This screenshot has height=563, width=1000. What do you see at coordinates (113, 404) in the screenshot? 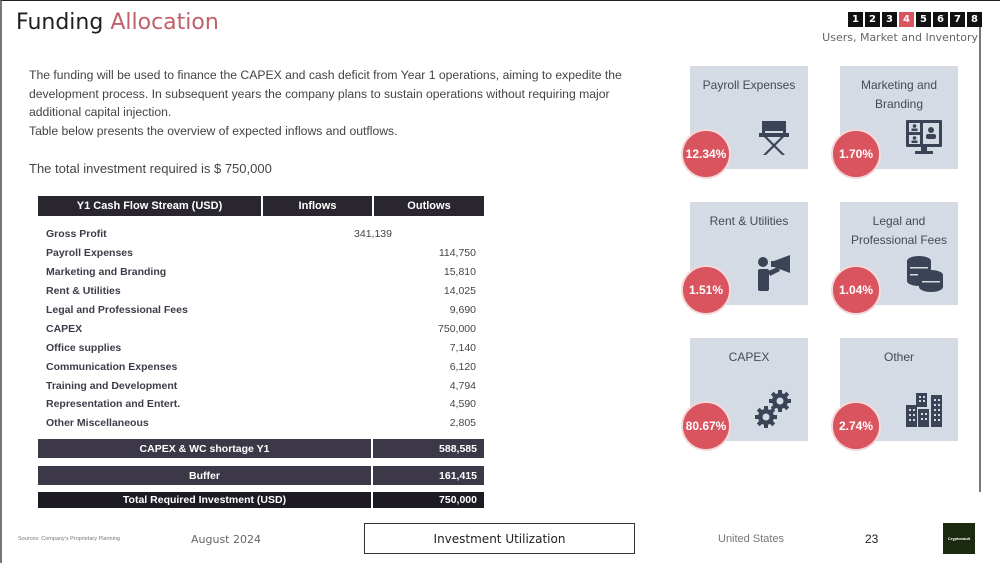
I see `row-label: Representation and Entert.` at bounding box center [113, 404].